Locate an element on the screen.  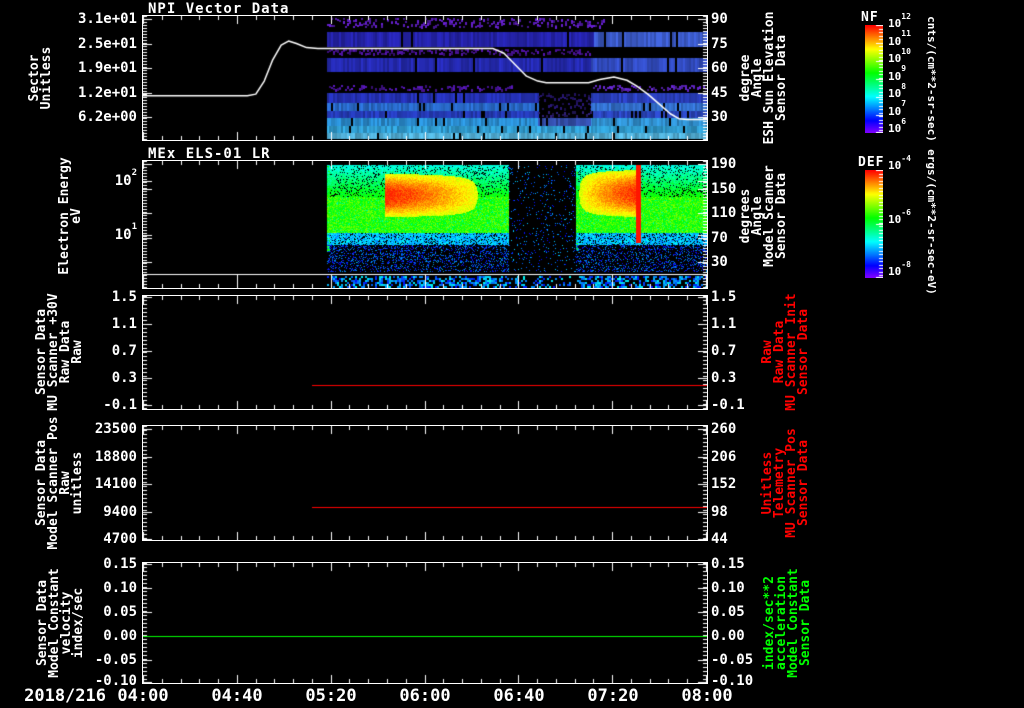
tick-label: 3.1e+01 is located at coordinates (107, 19).